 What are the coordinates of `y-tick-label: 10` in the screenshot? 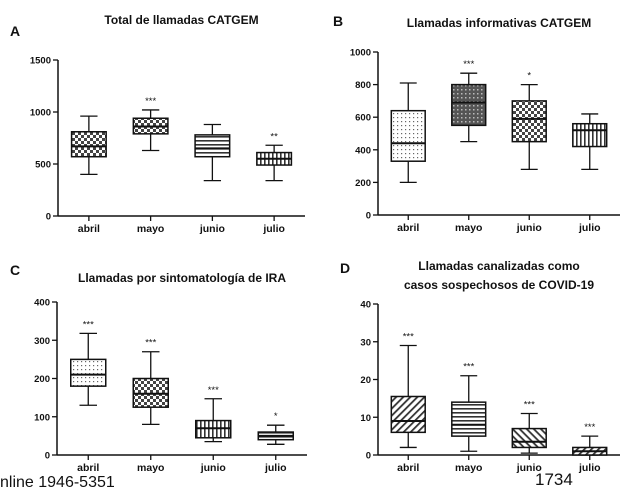 It's located at (365, 418).